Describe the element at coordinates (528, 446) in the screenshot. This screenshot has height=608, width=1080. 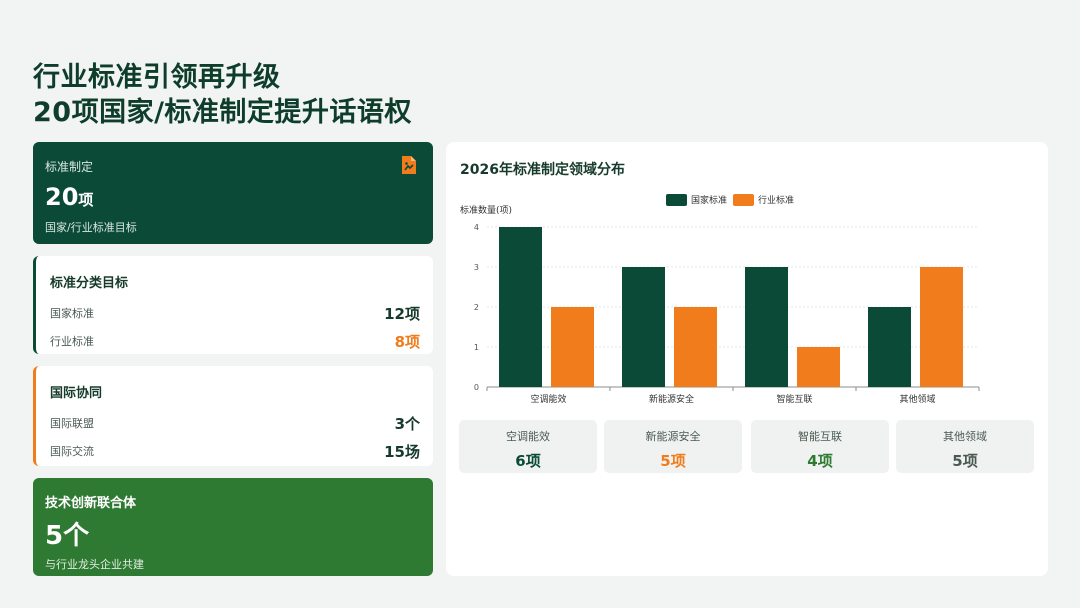
I see `summary-box: 空调能效 6项` at that location.